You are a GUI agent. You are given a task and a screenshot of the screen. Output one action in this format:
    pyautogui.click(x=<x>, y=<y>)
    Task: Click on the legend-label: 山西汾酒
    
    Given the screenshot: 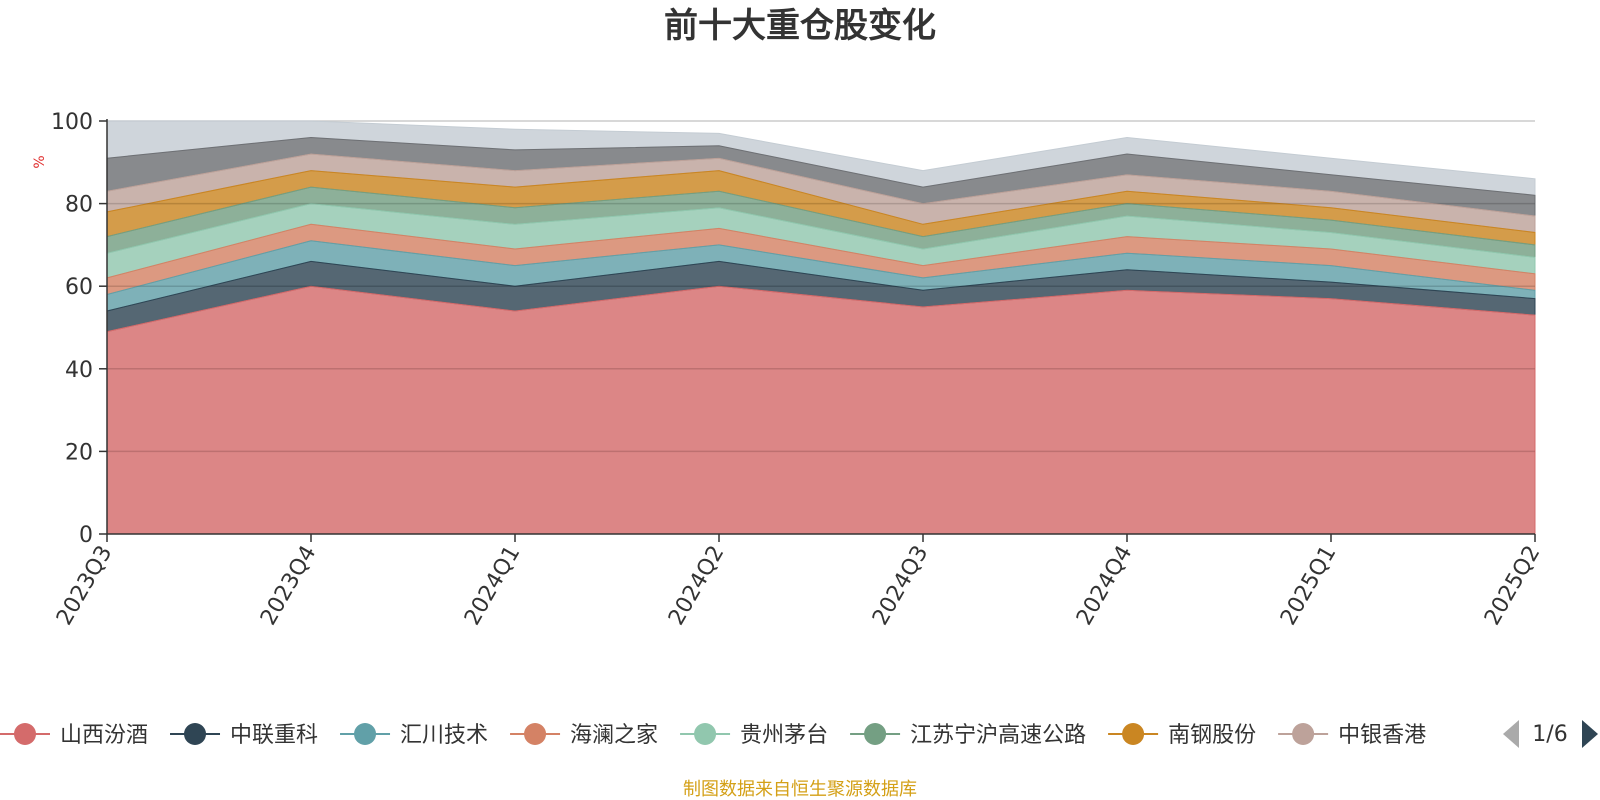 What is the action you would take?
    pyautogui.click(x=104, y=735)
    